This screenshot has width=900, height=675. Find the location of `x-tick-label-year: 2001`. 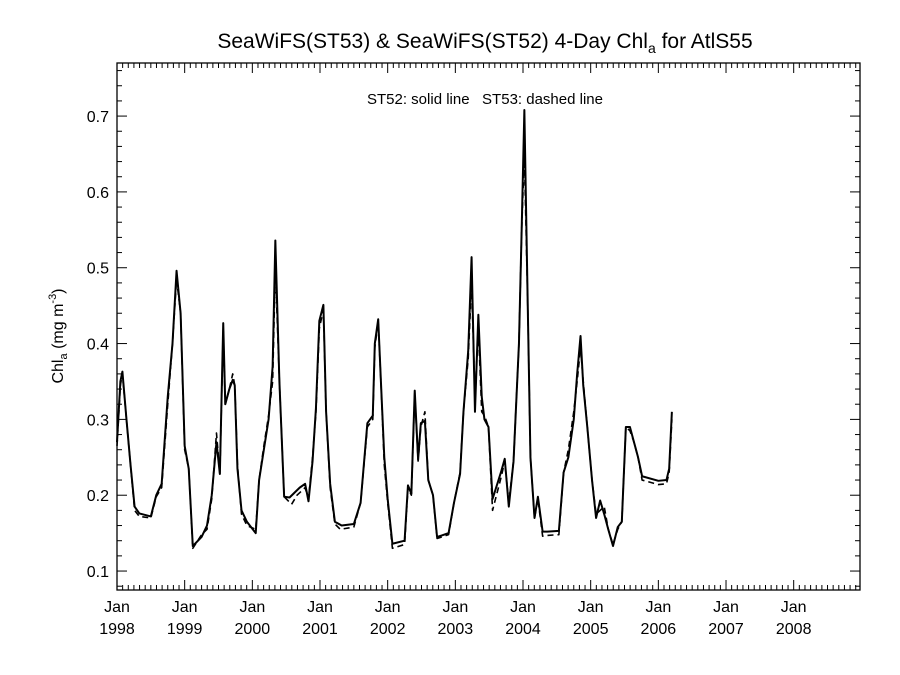

x-tick-label-year: 2001 is located at coordinates (320, 629).